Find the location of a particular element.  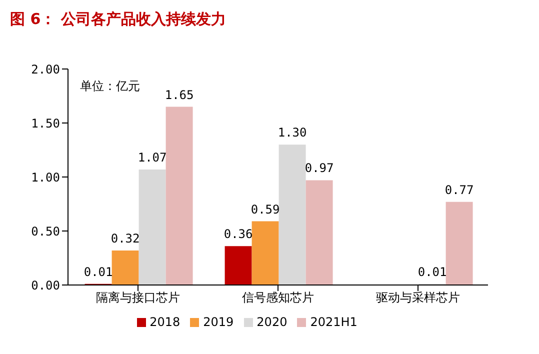

data-label: 1.30 is located at coordinates (292, 133).